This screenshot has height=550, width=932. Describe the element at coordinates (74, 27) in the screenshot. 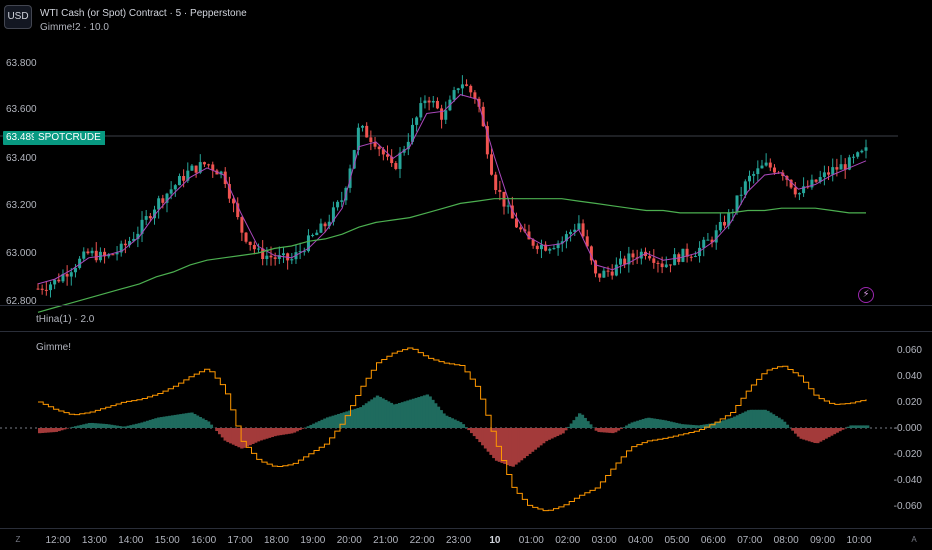

I see `indicator-legend: Gimme!2 · 10.0` at that location.